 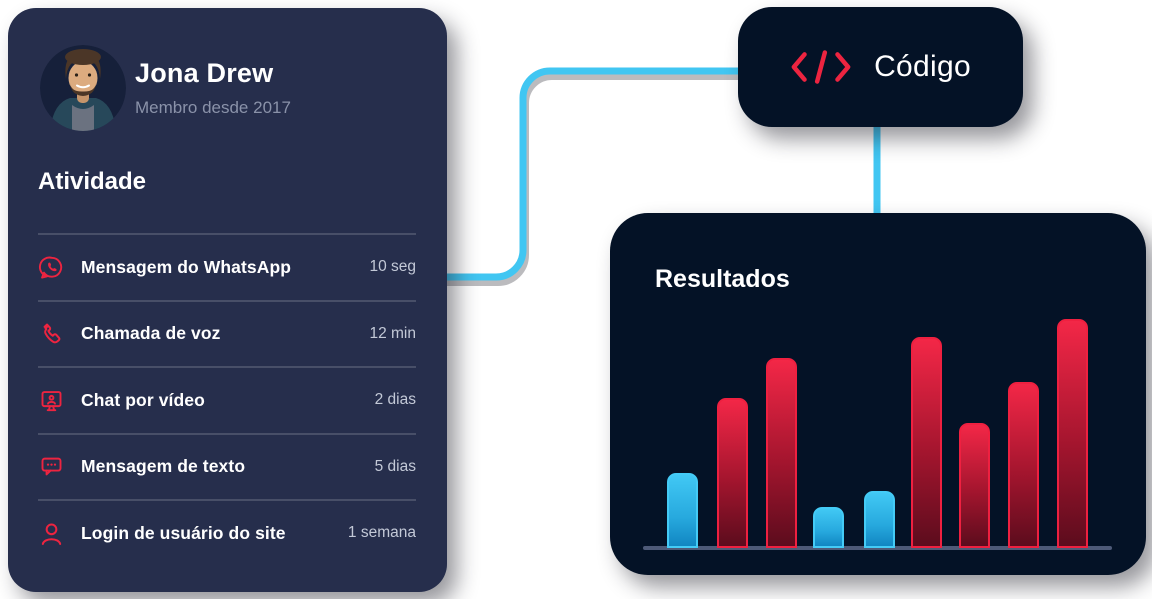 I want to click on code-node-label: Código, so click(x=922, y=66).